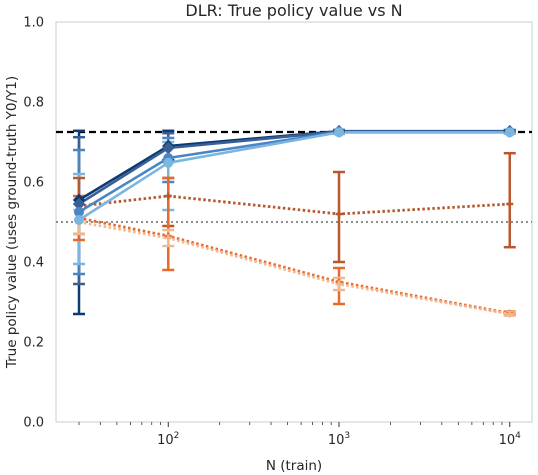 The width and height of the screenshot is (538, 475). Describe the element at coordinates (33, 223) in the screenshot. I see `y-ticks: 0.0 0.2 0.4 0.6 0.8 1.0` at that location.